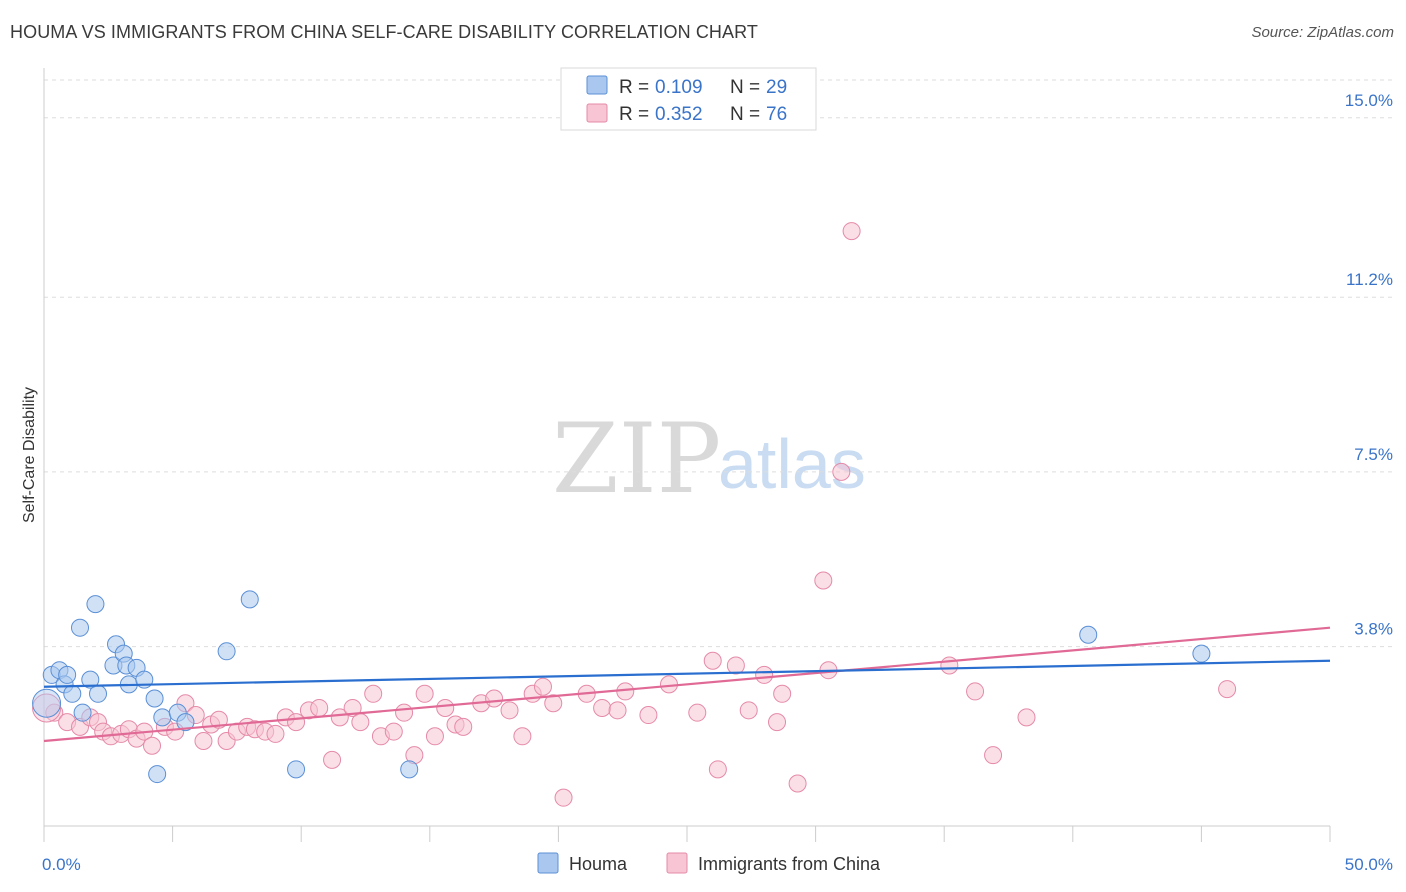 Image resolution: width=1406 pixels, height=892 pixels. What do you see at coordinates (29, 455) in the screenshot?
I see `y-axis-title: Self-Care Disability` at bounding box center [29, 455].